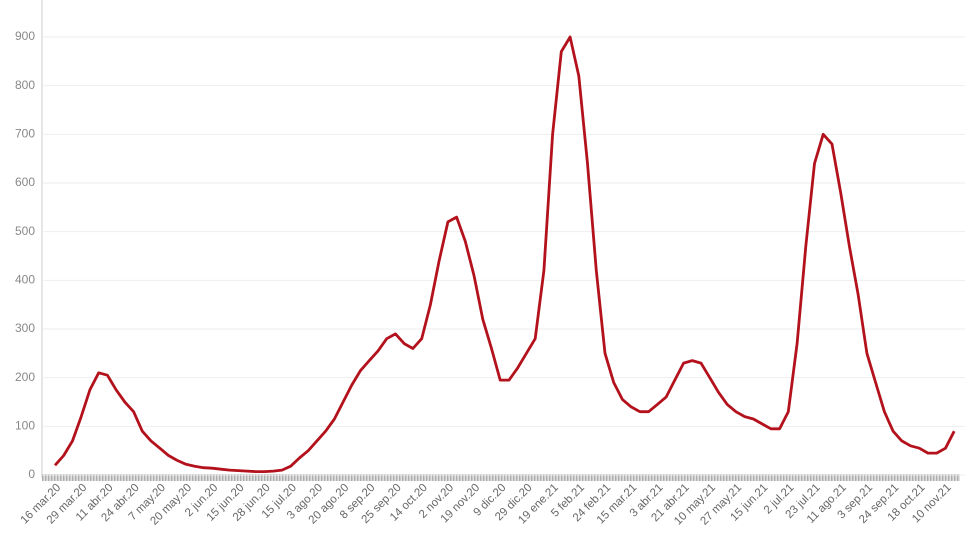 Image resolution: width=980 pixels, height=550 pixels. Describe the element at coordinates (25, 231) in the screenshot. I see `y-tick-label: 500` at that location.